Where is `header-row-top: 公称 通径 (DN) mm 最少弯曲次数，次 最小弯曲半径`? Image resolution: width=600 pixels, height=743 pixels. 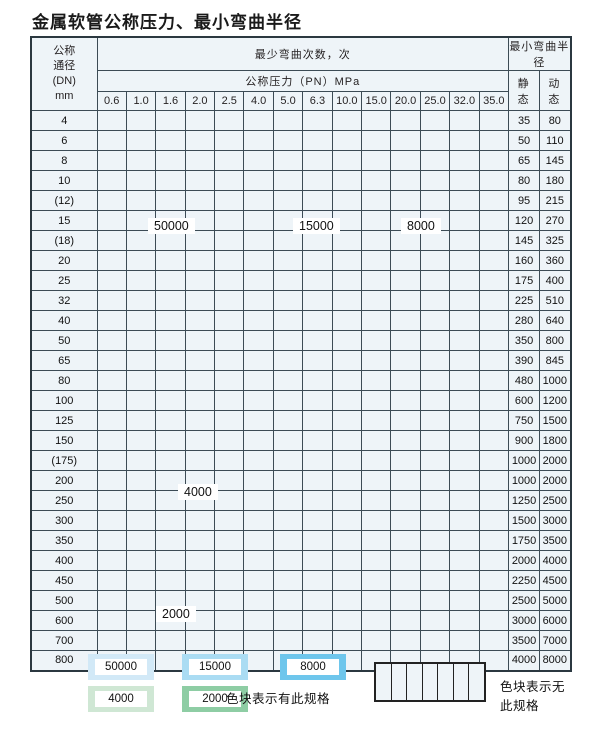 header-row-top: 公称 通径 (DN) mm 最少弯曲次数，次 最小弯曲半径 is located at coordinates (301, 73).